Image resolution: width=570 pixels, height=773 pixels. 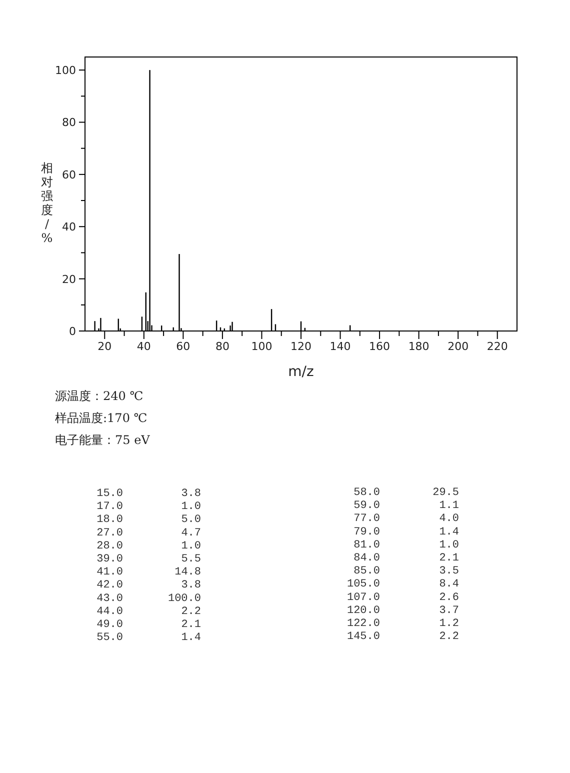 What do you see at coordinates (109, 598) in the screenshot?
I see `text: 43.0` at bounding box center [109, 598].